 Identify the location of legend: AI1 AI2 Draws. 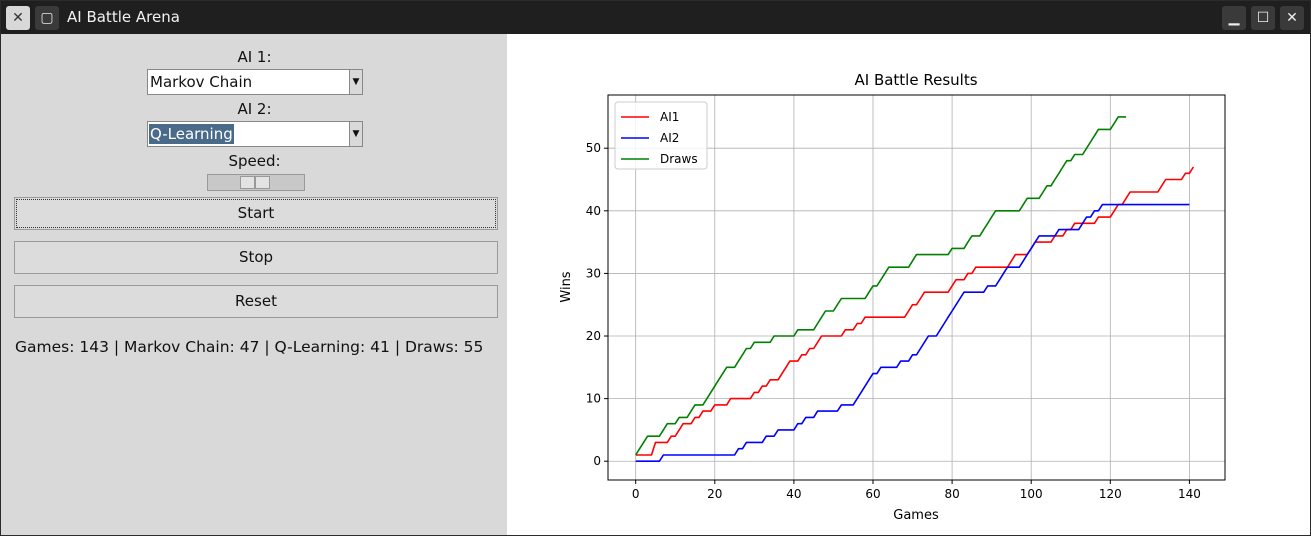
(661, 135).